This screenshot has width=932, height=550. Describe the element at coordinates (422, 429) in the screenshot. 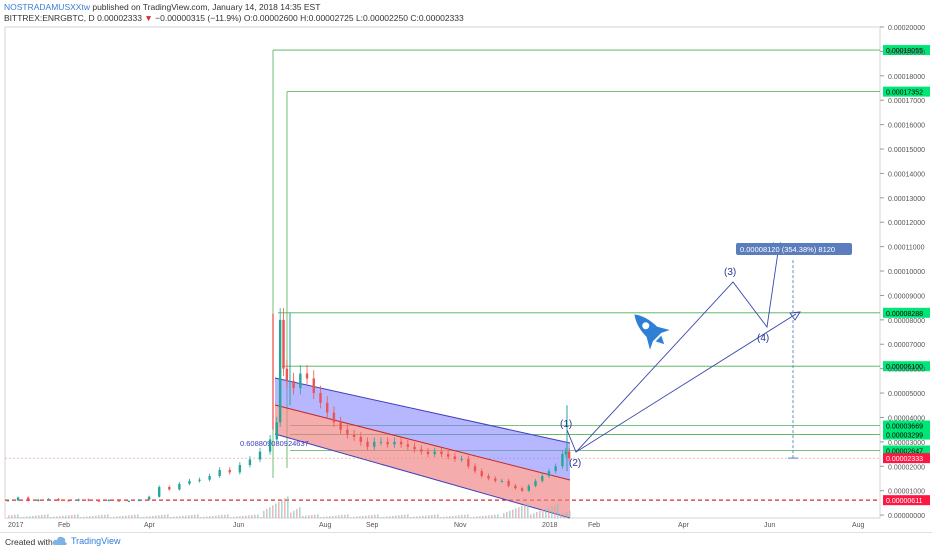

I see `channel-upper-band` at that location.